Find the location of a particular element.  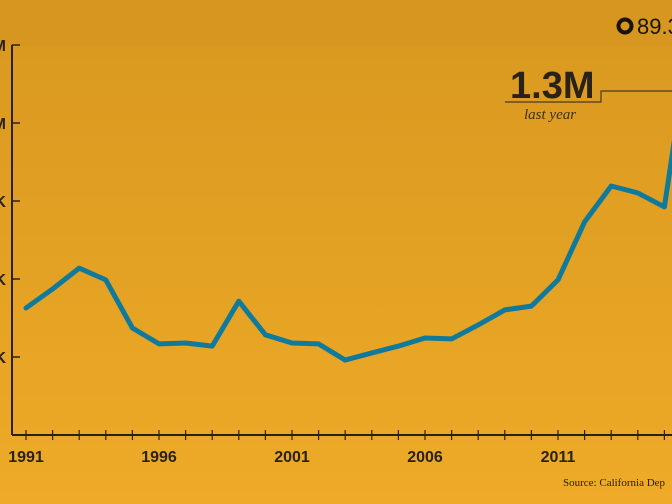

source-note: Source: California Dep is located at coordinates (614, 483).